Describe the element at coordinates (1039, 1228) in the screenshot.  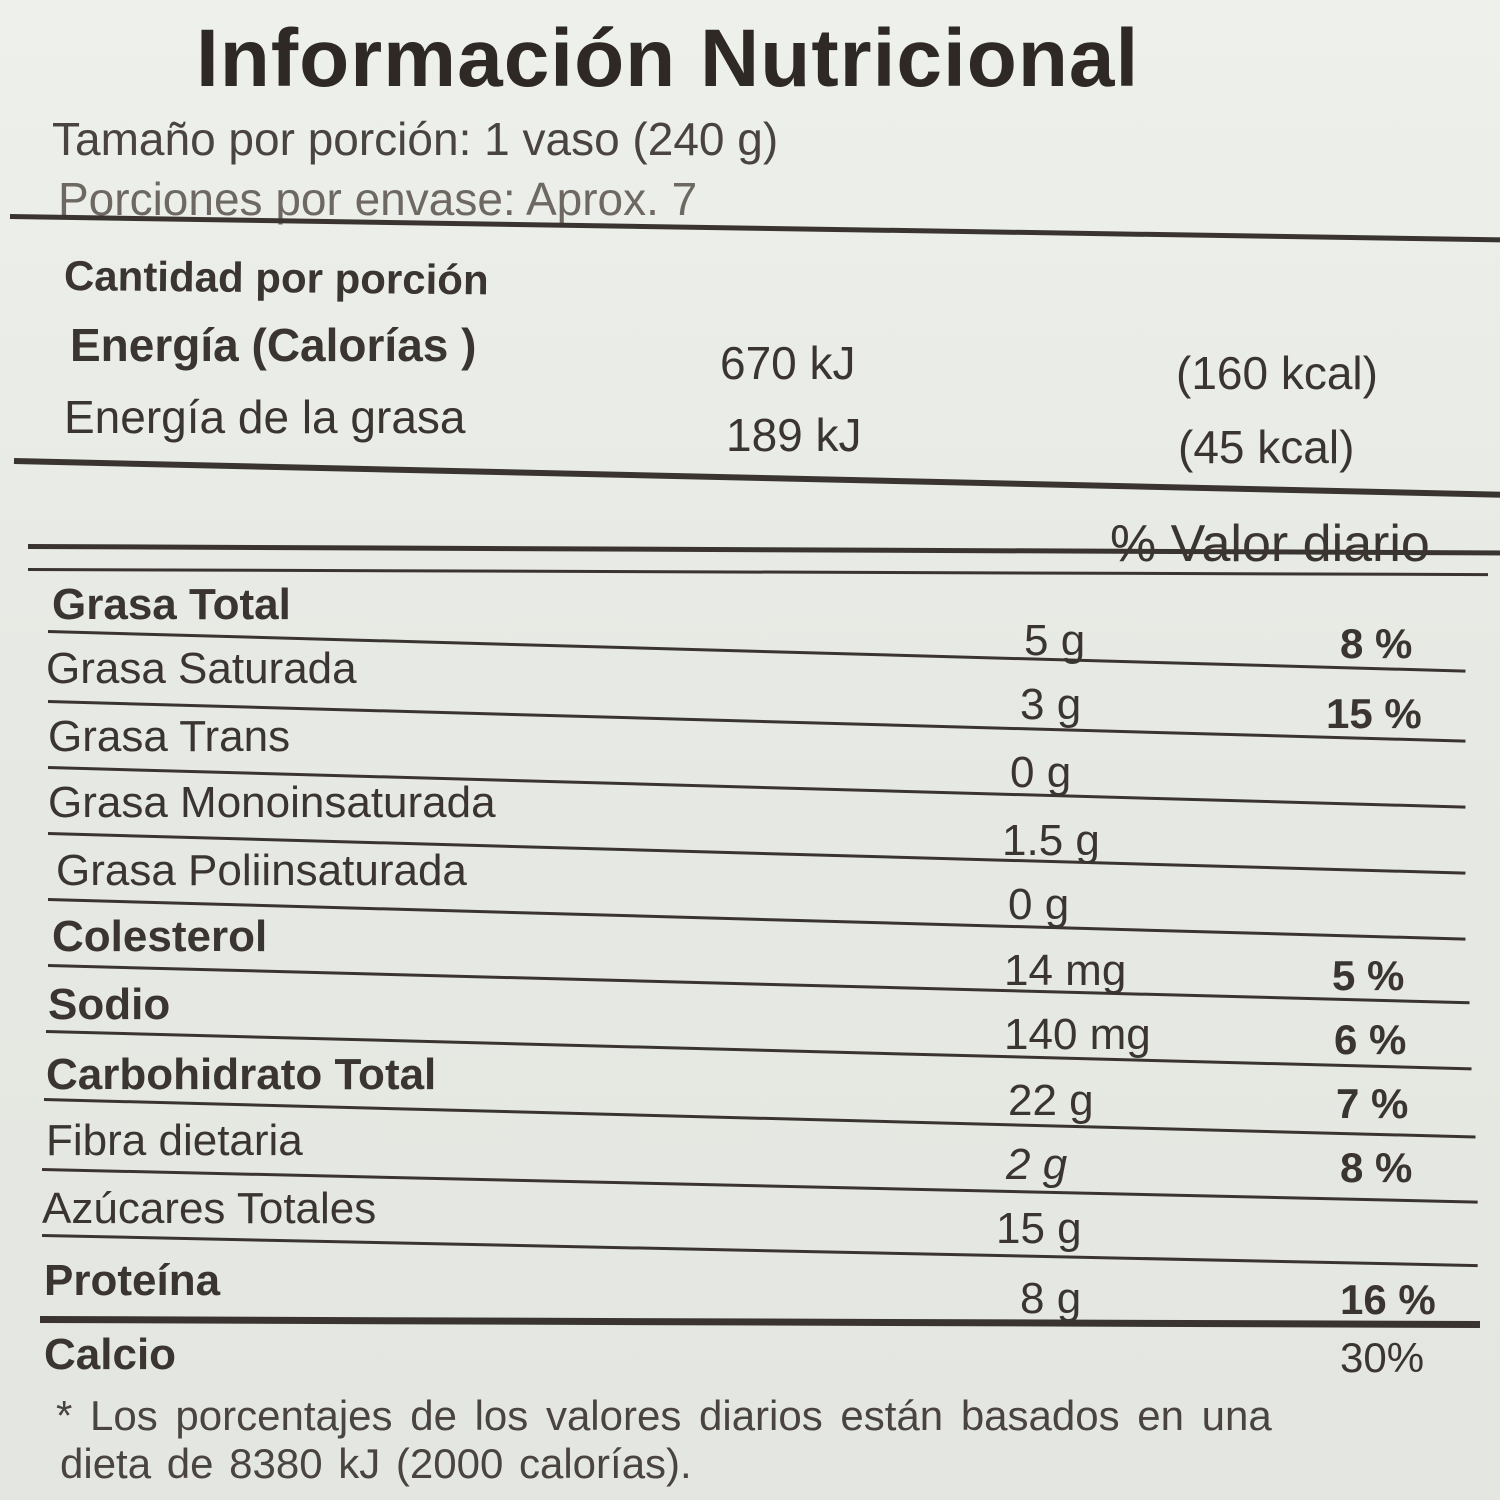
I see `nutrient-amount: 15 g` at that location.